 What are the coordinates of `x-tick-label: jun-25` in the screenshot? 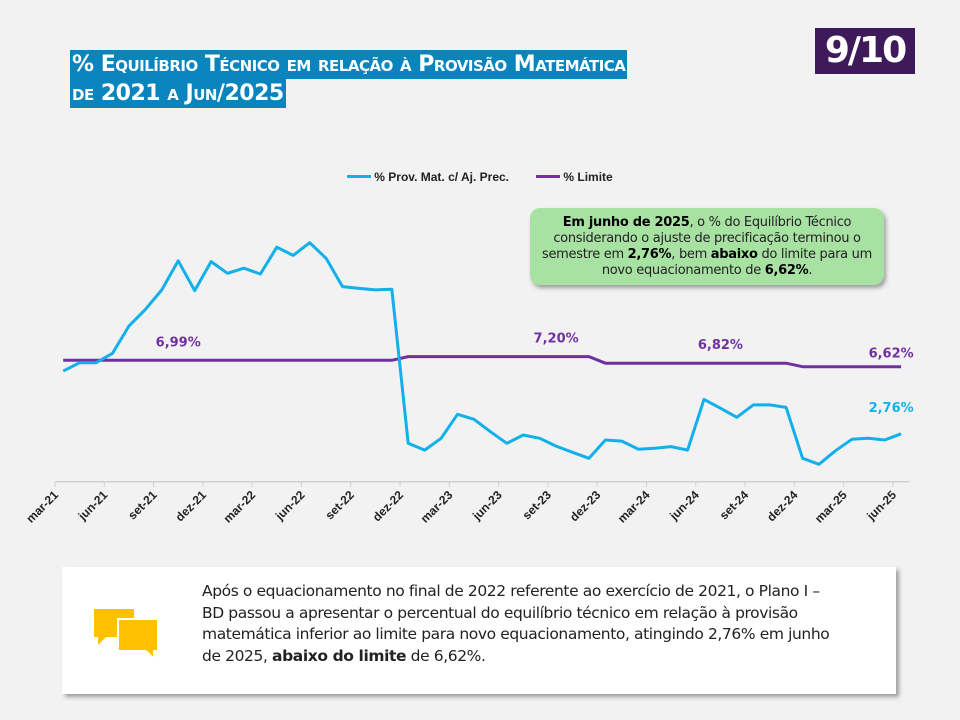 It's located at (881, 506).